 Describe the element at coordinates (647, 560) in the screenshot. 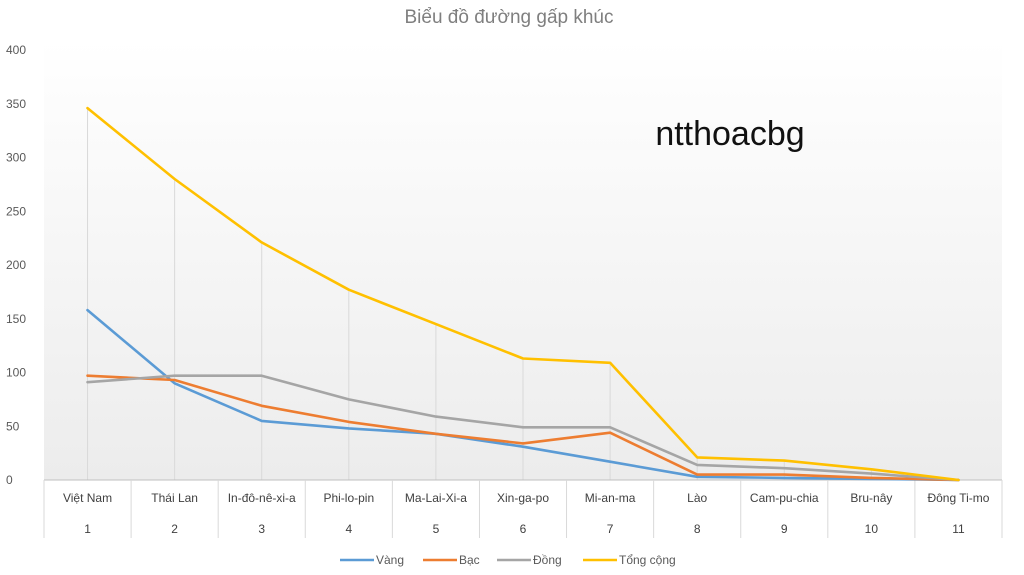

I see `legend-label: Tổng cộng` at that location.